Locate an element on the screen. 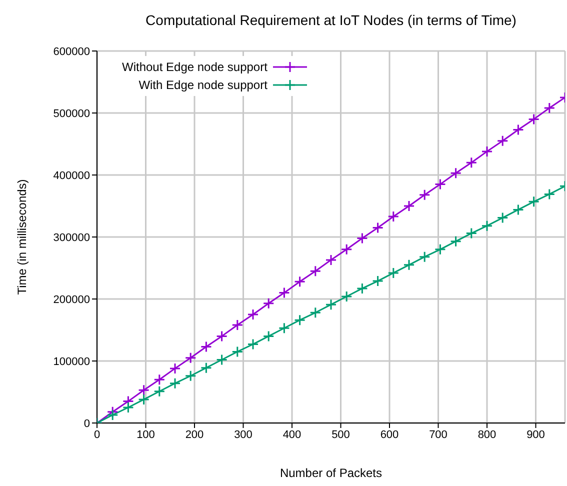 The width and height of the screenshot is (567, 486). x-tick-label: 800 is located at coordinates (487, 434).